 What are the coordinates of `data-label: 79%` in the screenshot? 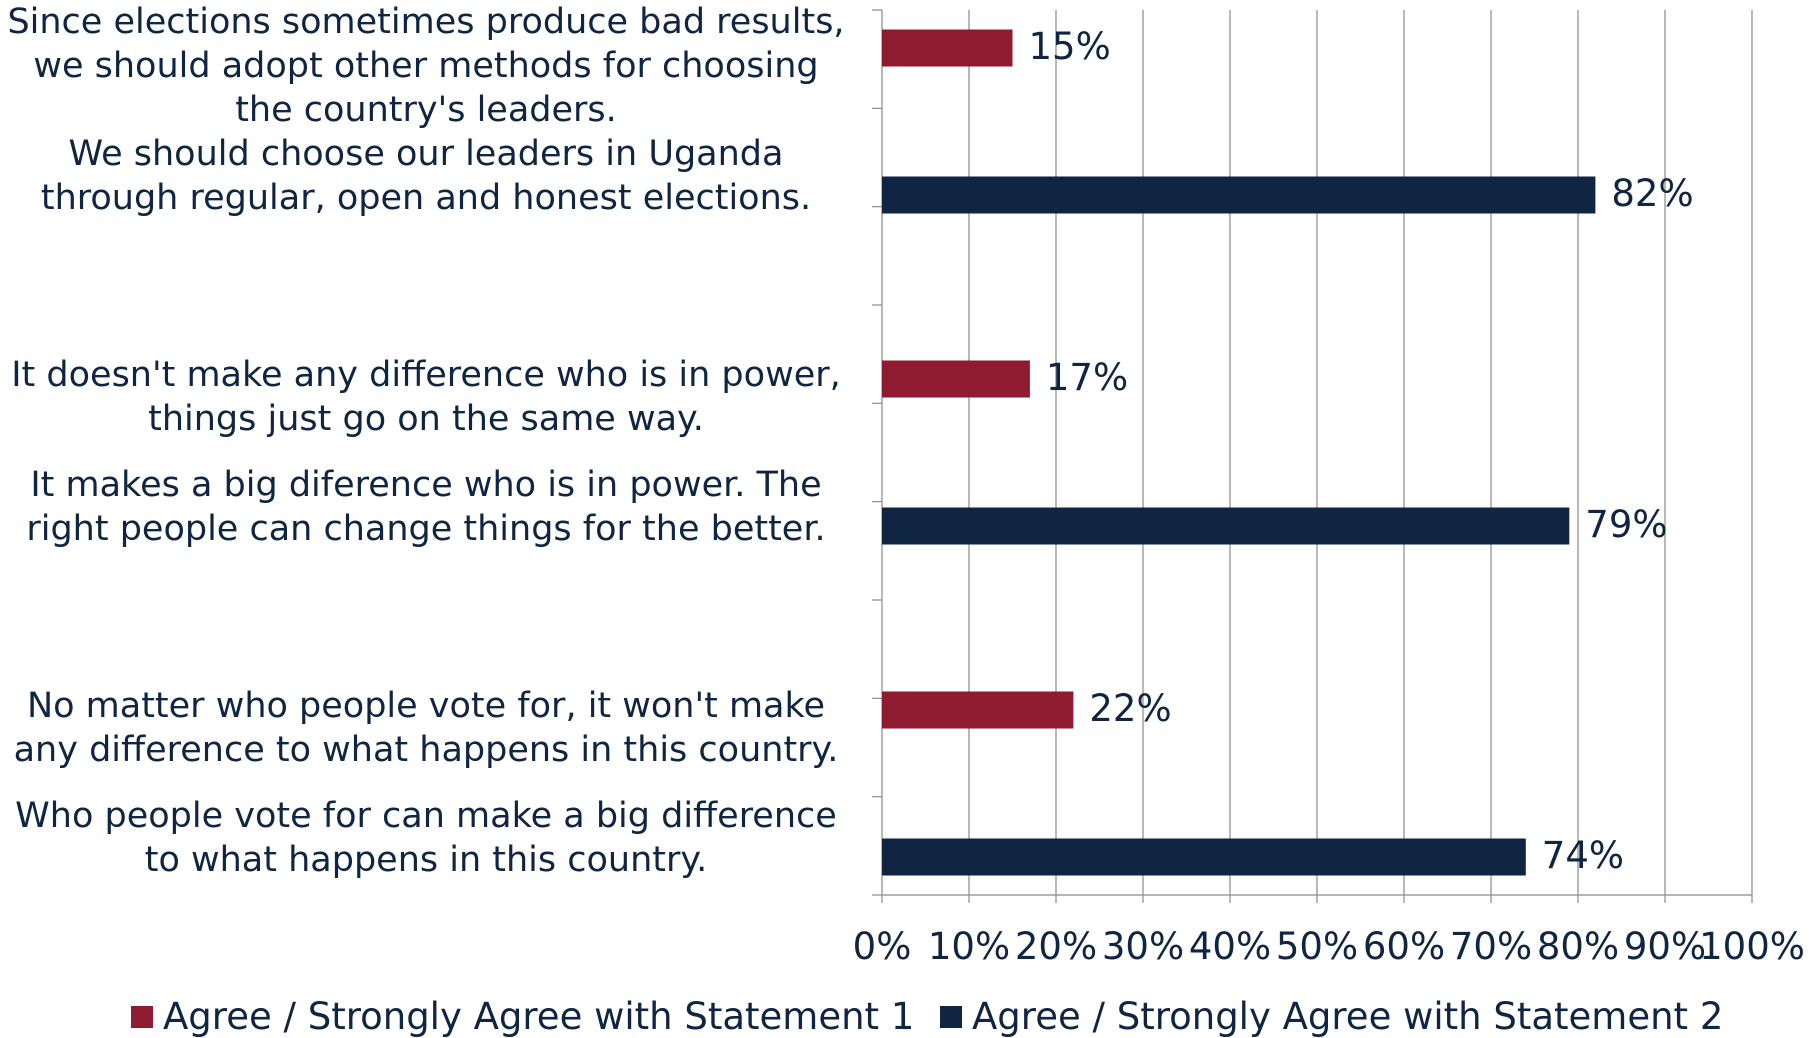 It's located at (1626, 524).